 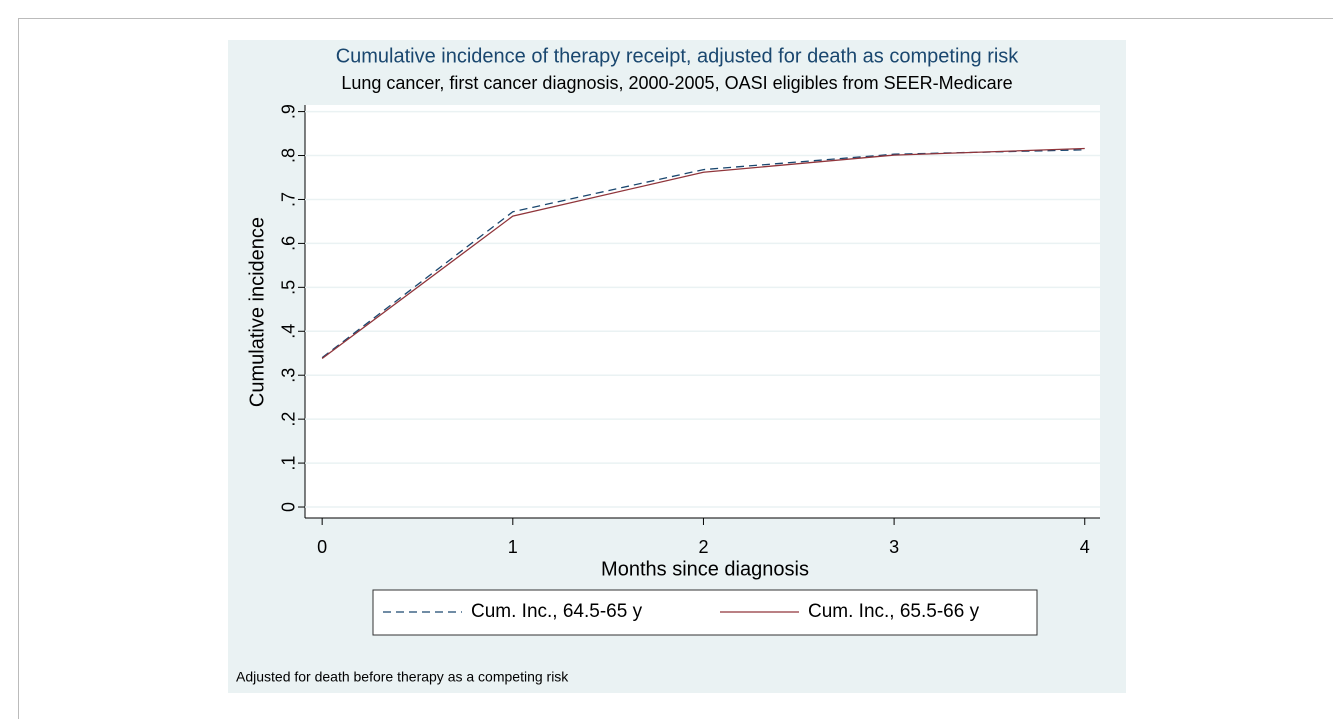 I want to click on y-tick-label: .1, so click(x=289, y=463).